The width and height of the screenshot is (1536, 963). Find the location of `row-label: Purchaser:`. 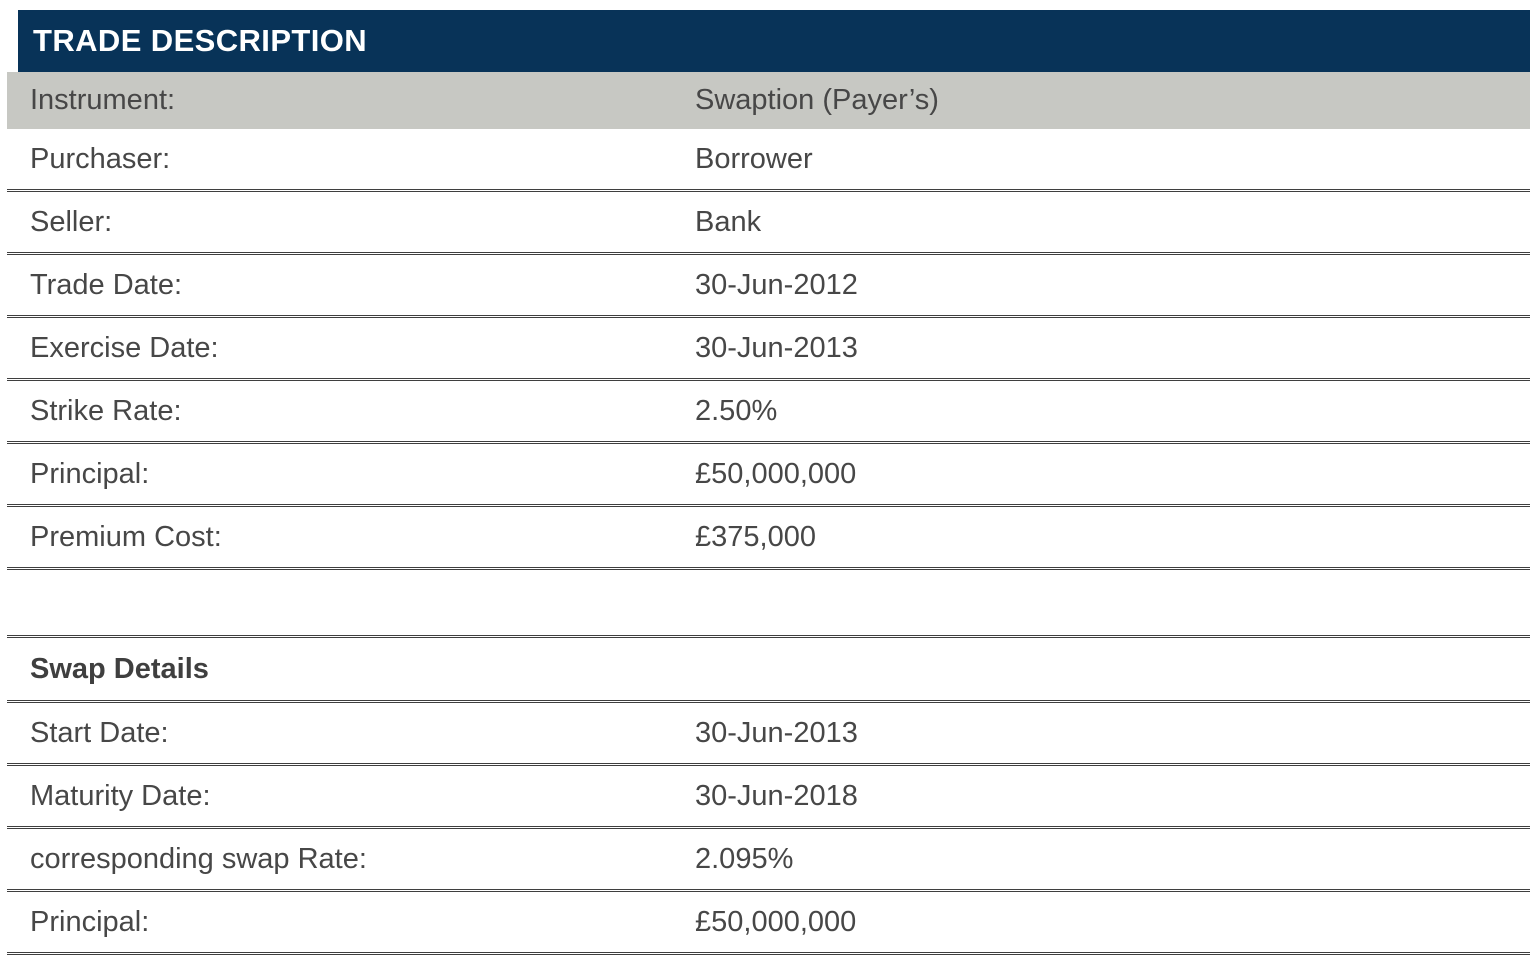

row-label: Purchaser: is located at coordinates (100, 158).